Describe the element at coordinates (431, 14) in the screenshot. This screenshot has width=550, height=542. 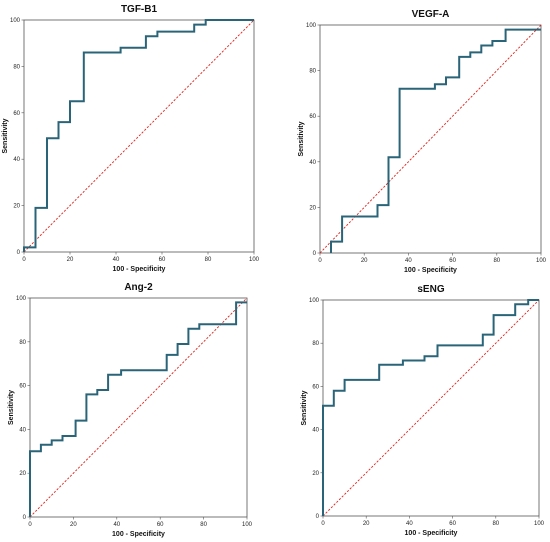
I see `chart-title-vegf-a: VEGF-A` at that location.